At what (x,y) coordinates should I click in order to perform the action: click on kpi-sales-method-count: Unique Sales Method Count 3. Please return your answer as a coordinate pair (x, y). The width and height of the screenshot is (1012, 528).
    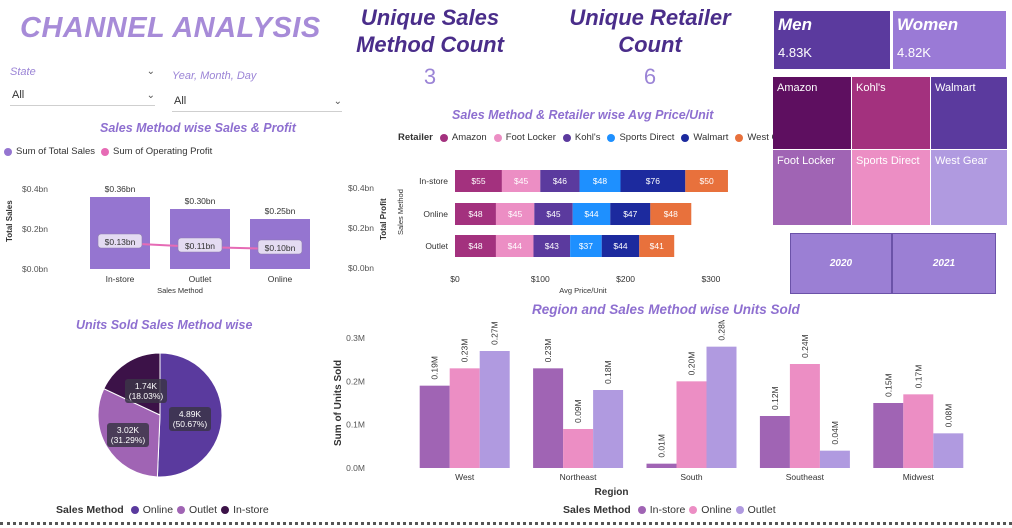
    Looking at the image, I should click on (430, 47).